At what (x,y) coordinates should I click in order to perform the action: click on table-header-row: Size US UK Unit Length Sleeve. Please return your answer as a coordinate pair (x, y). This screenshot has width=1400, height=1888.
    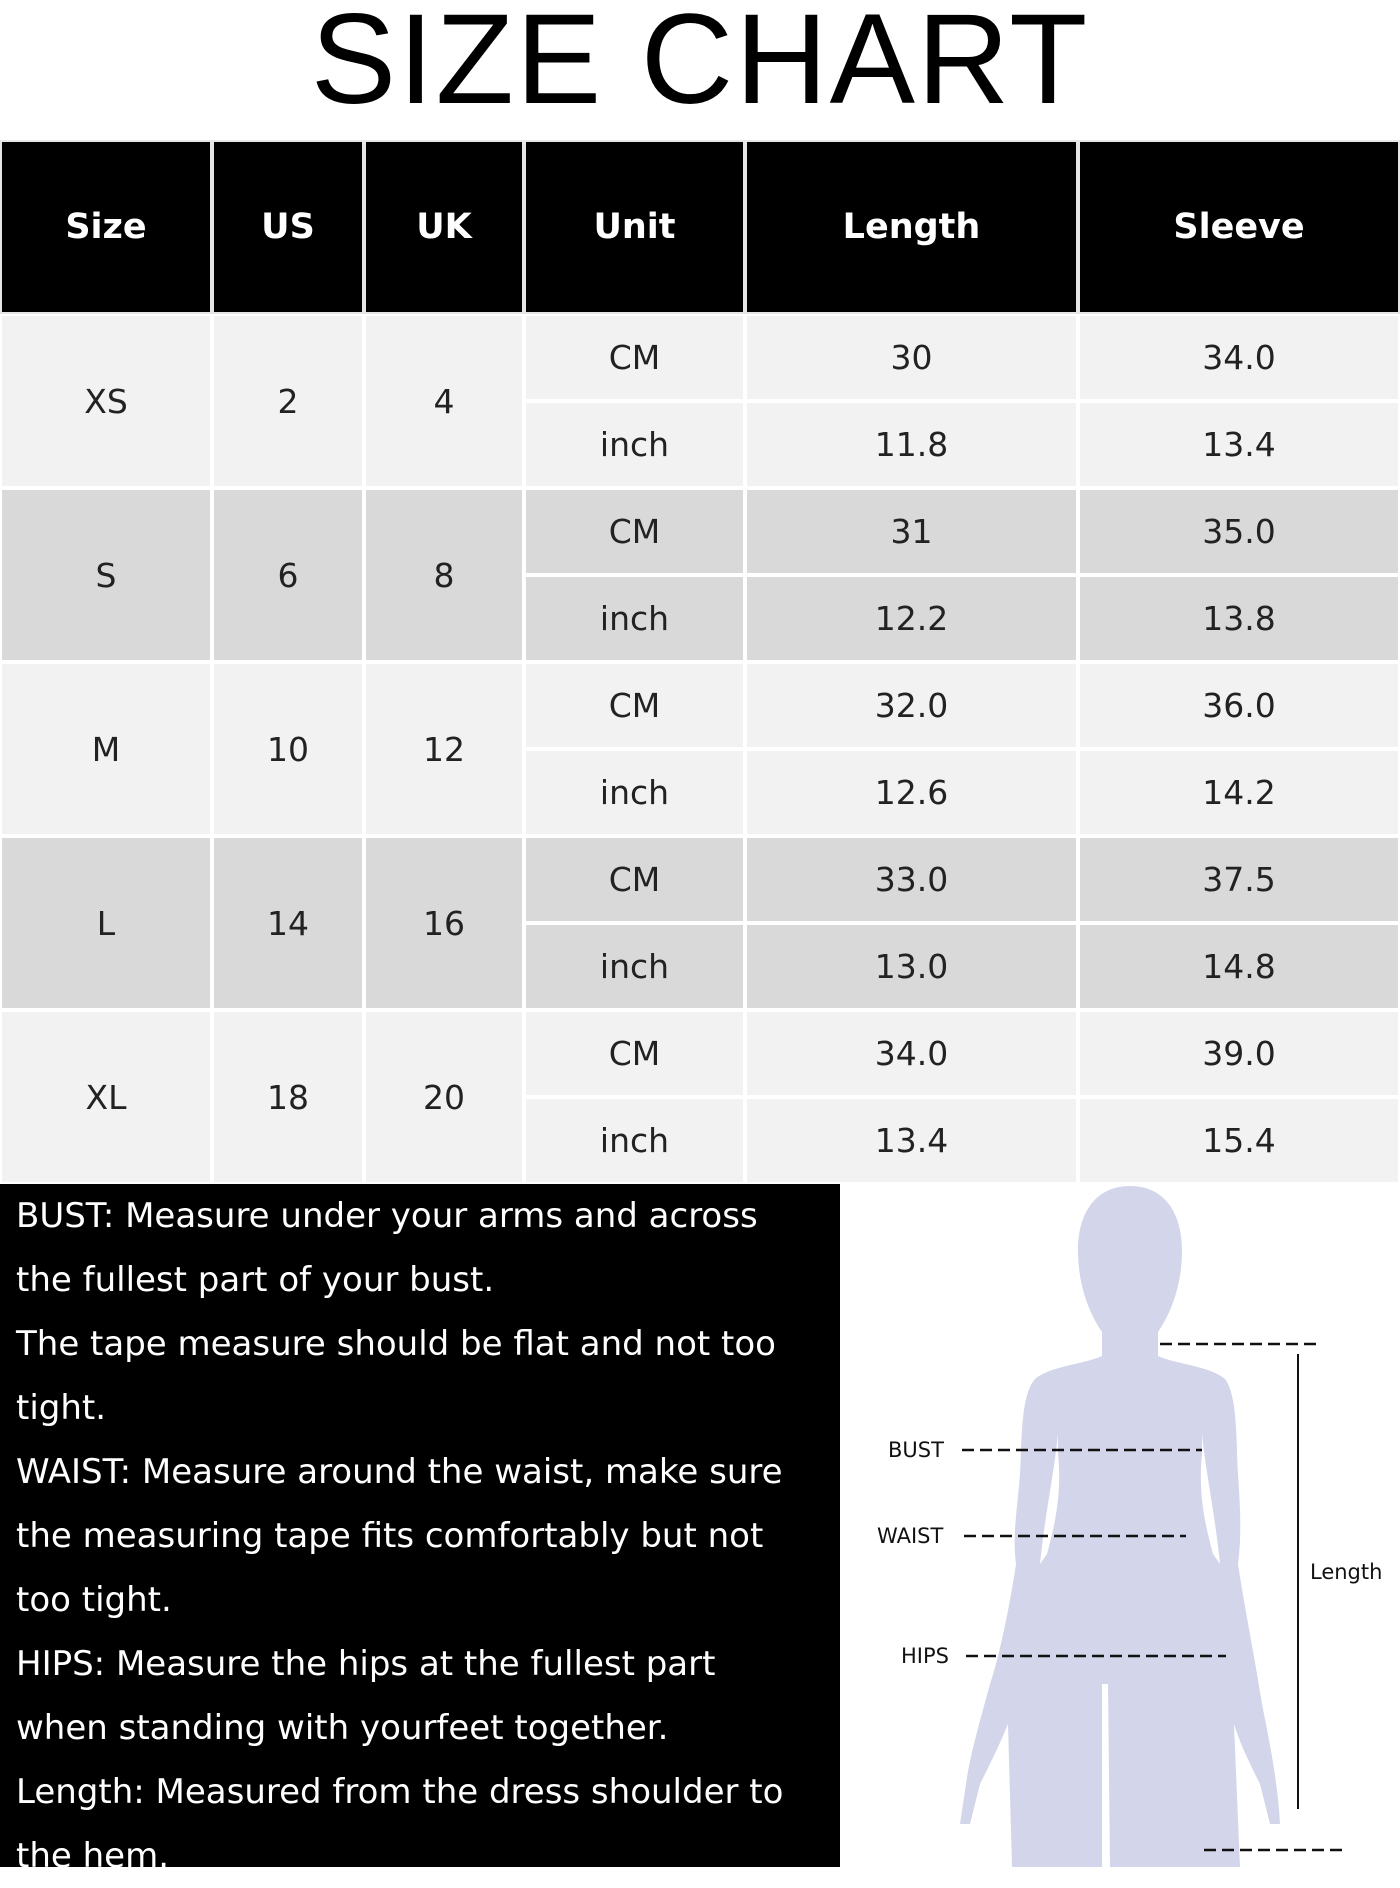
    Looking at the image, I should click on (700, 227).